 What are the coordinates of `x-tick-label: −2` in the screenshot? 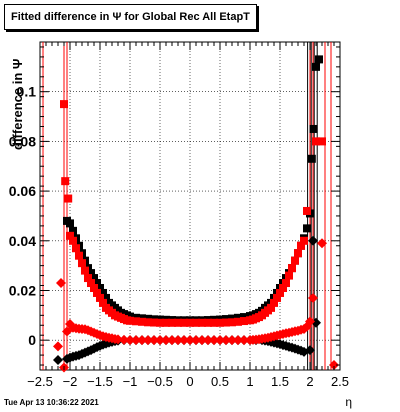 It's located at (70, 381).